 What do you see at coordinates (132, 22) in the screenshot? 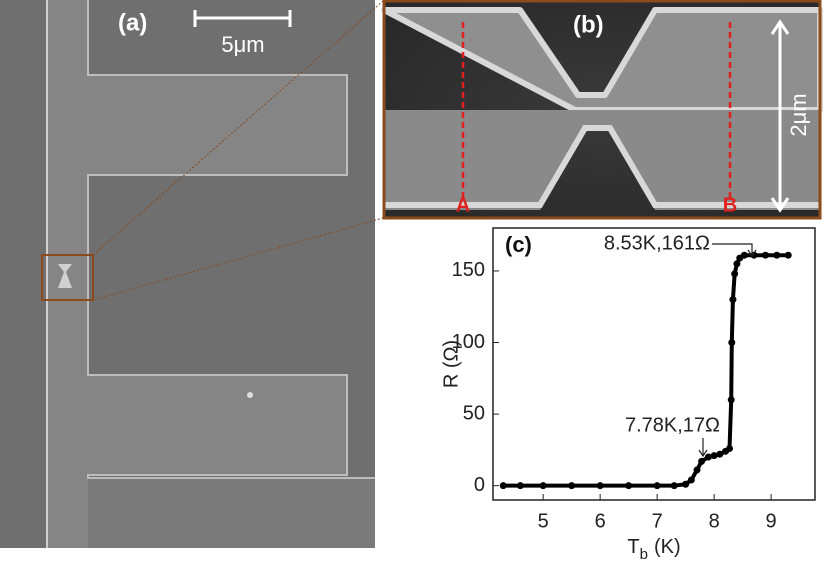
I see `panel-label: (a)` at bounding box center [132, 22].